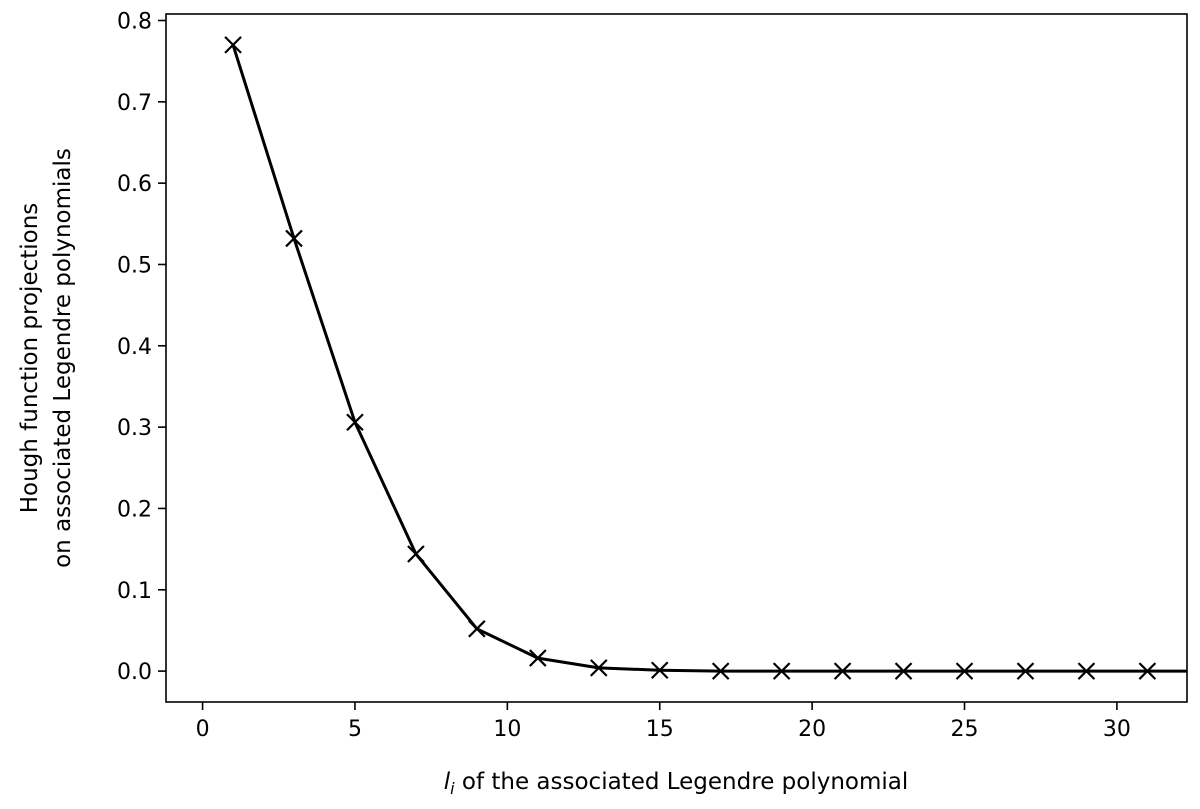  I want to click on y-tick-label: 0.3, so click(134, 428).